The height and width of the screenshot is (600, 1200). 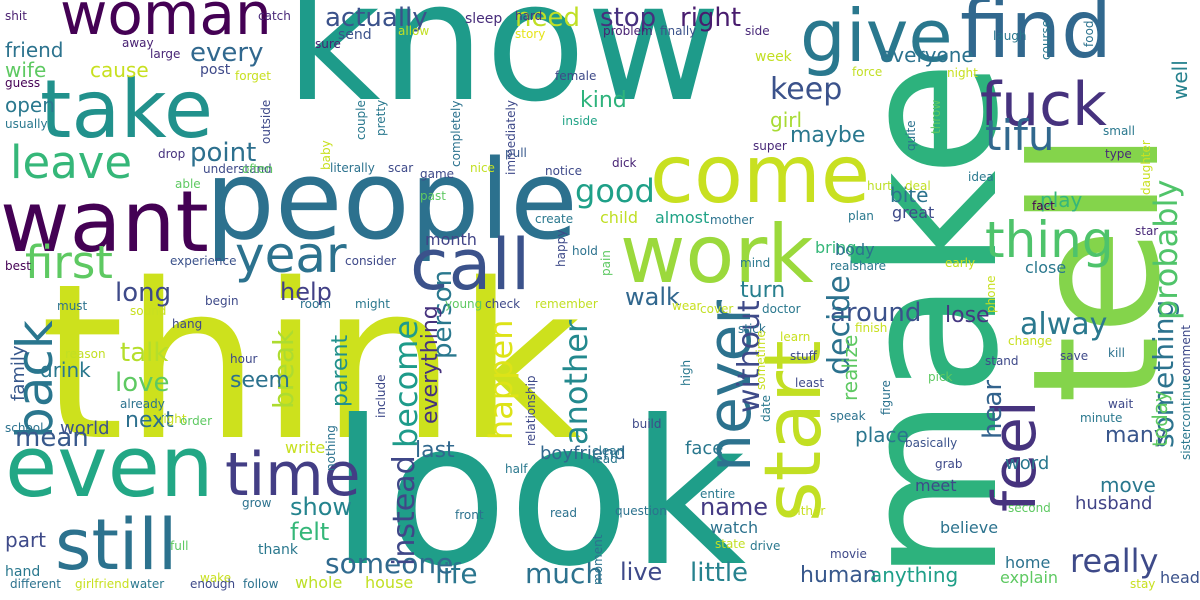 I want to click on word-send: send, so click(x=355, y=35).